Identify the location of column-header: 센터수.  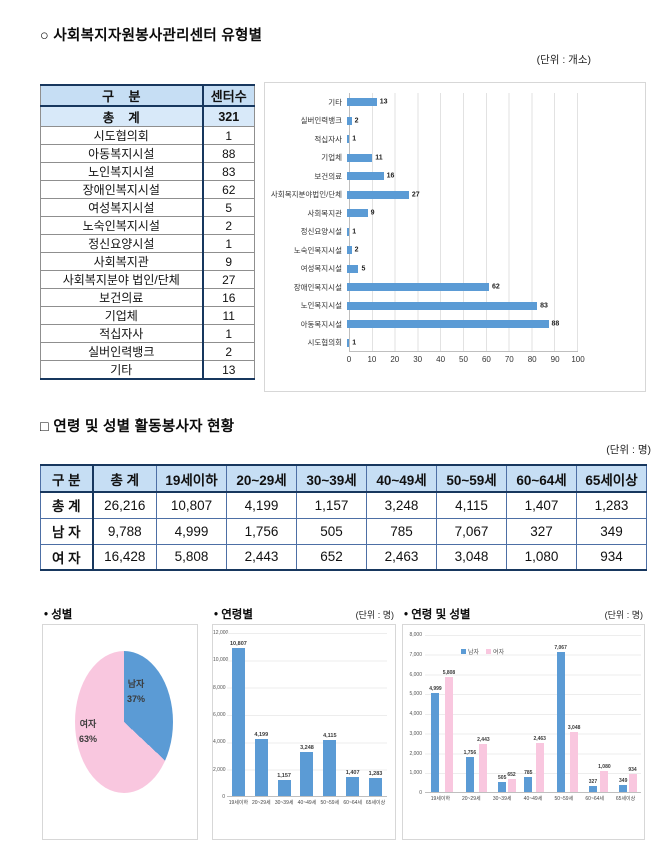
(228, 95).